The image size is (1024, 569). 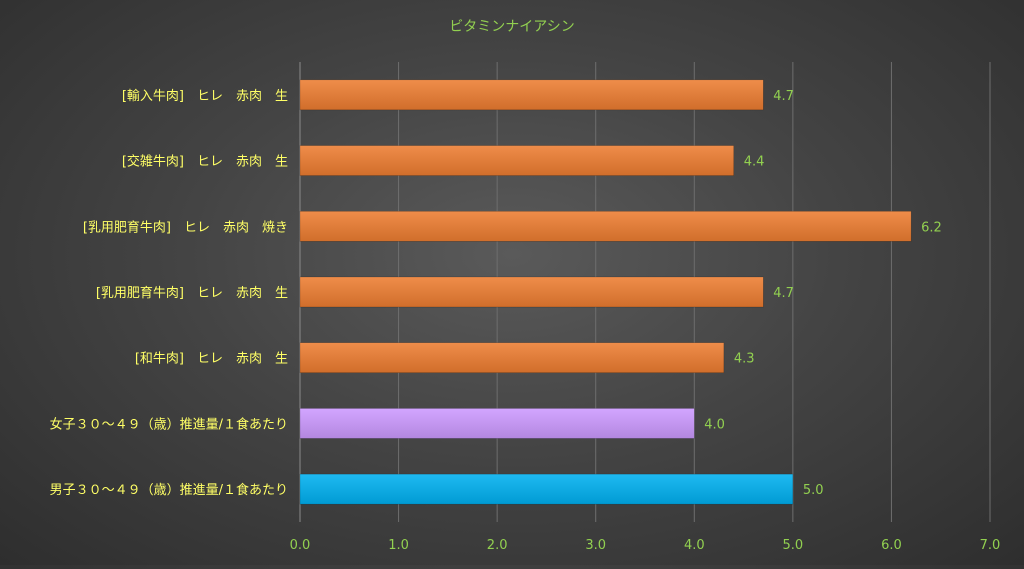 What do you see at coordinates (185, 227) in the screenshot?
I see `category-label: [乳用肥育牛肉] ヒレ 赤肉 焼き` at bounding box center [185, 227].